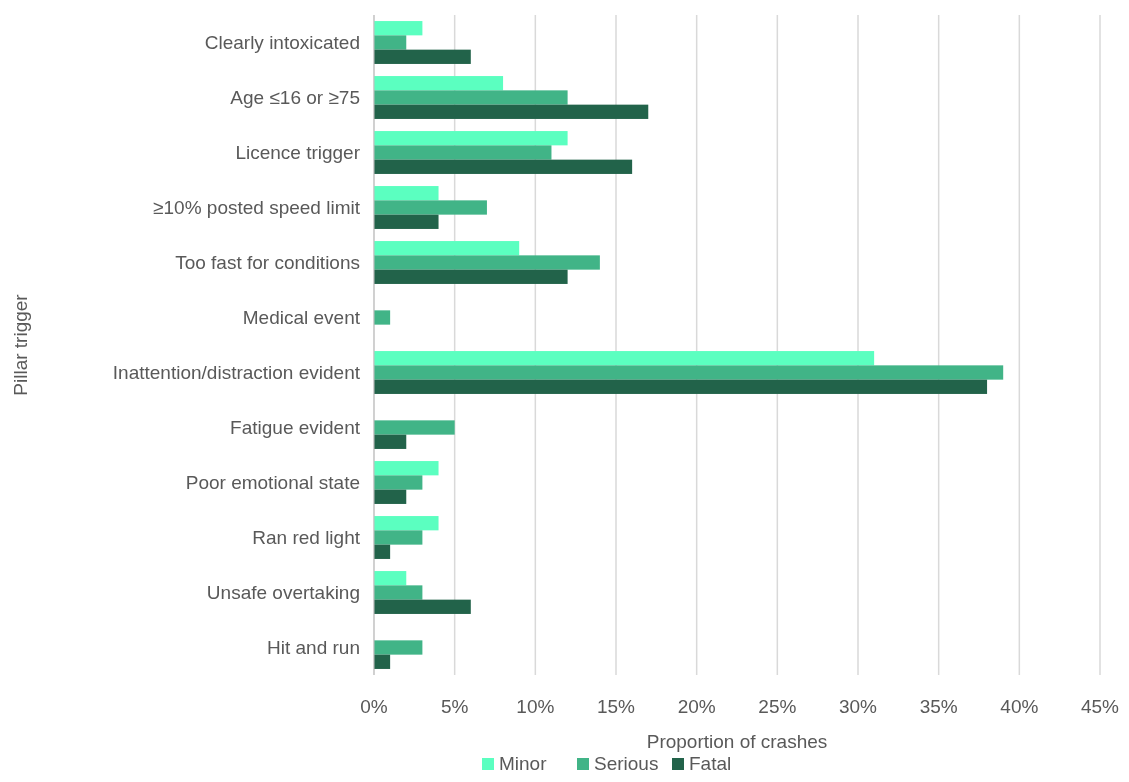 Image resolution: width=1129 pixels, height=782 pixels. Describe the element at coordinates (710, 763) in the screenshot. I see `legend-label: Fatal` at that location.